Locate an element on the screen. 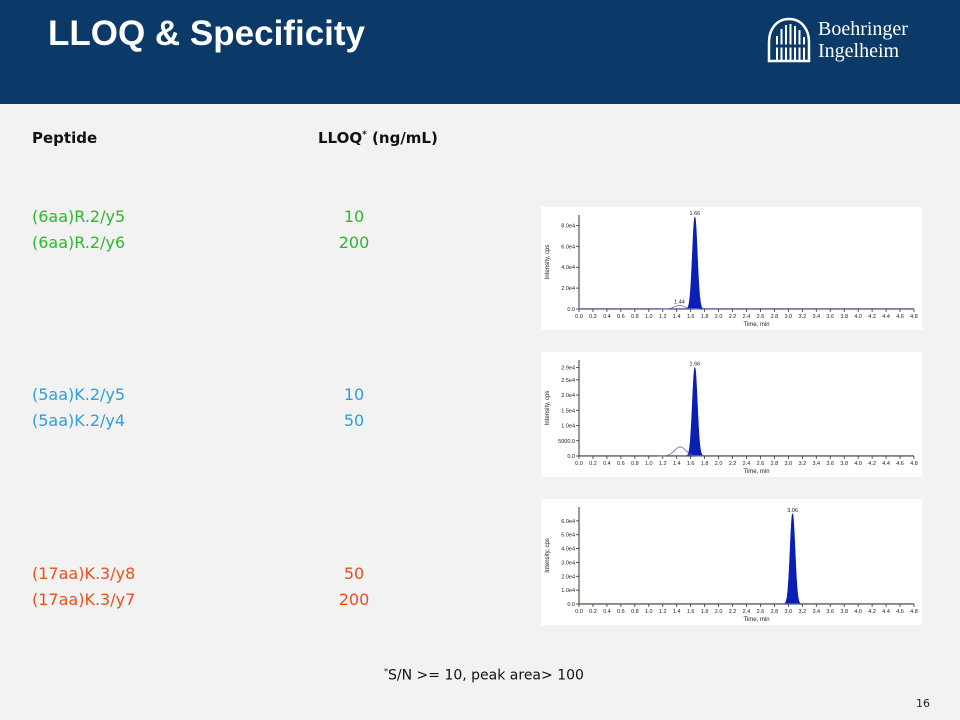 This screenshot has width=960, height=720. lloq-unit: (ng/mL) is located at coordinates (405, 138).